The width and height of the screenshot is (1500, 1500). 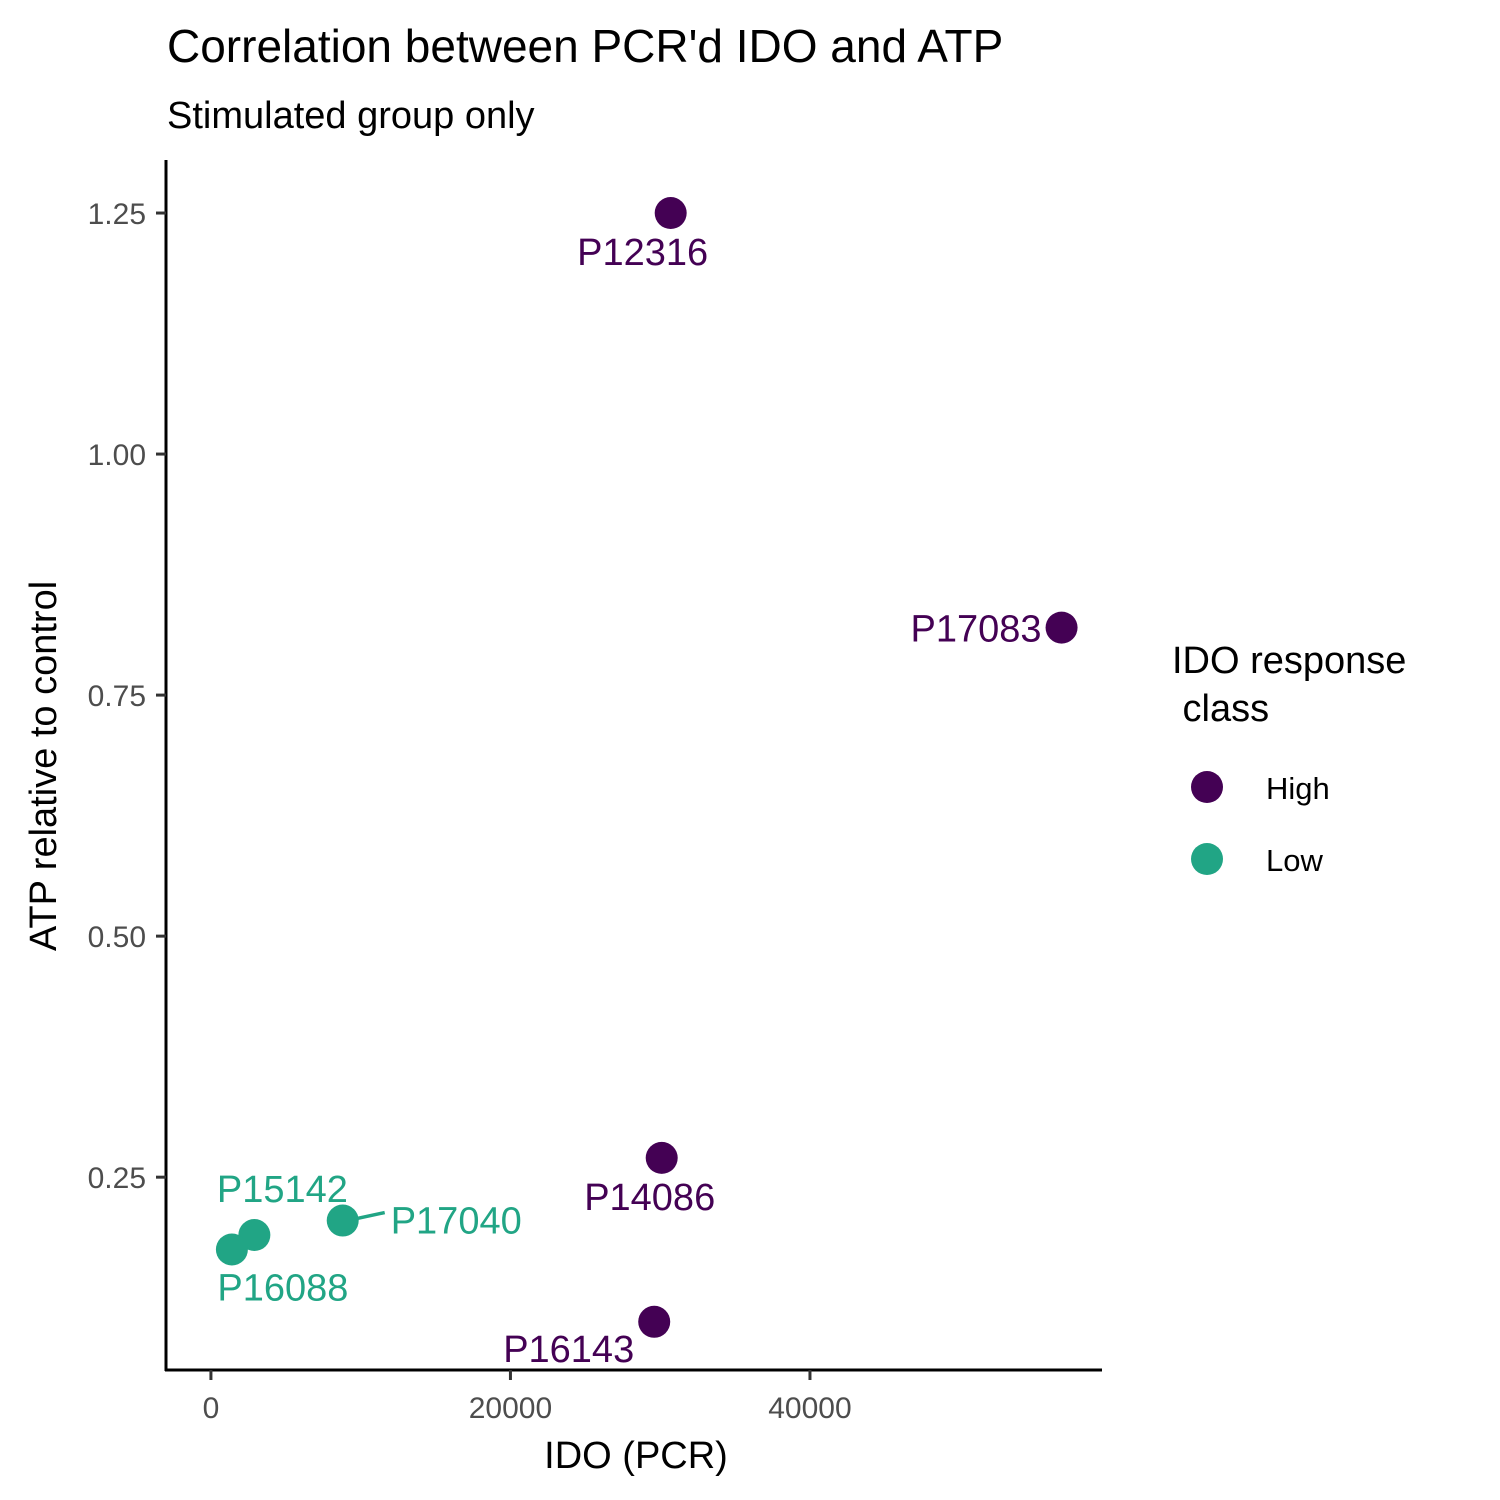 I want to click on data-point-p17083, so click(x=1061, y=627).